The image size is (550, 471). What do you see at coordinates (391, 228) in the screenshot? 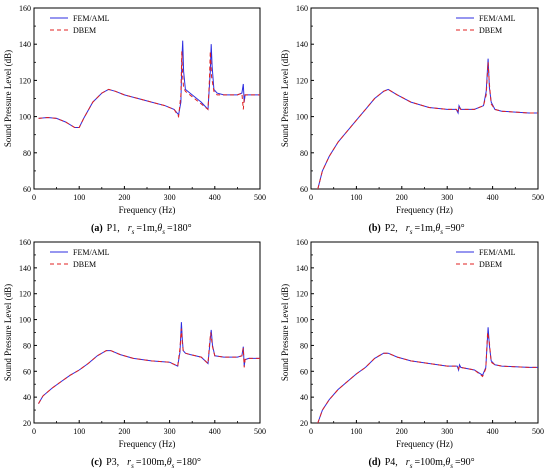
I see `caption-point: P2,` at bounding box center [391, 228].